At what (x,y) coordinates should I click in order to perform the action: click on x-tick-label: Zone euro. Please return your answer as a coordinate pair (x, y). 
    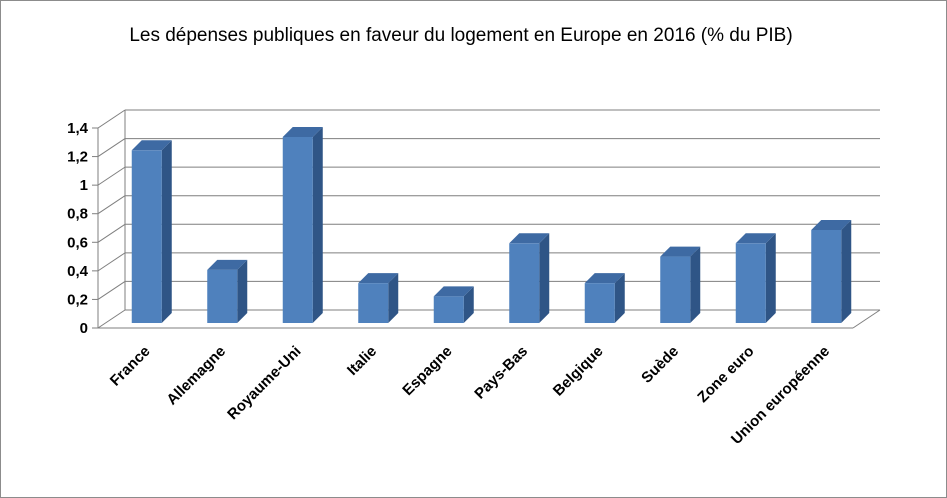
    Looking at the image, I should click on (725, 374).